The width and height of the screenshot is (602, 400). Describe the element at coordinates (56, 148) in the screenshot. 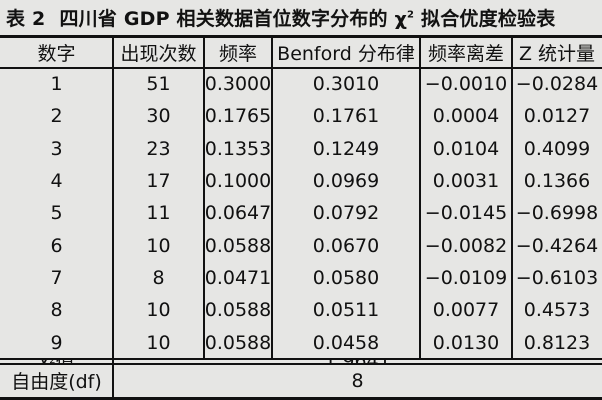

I see `table-cell-digit: 3` at that location.